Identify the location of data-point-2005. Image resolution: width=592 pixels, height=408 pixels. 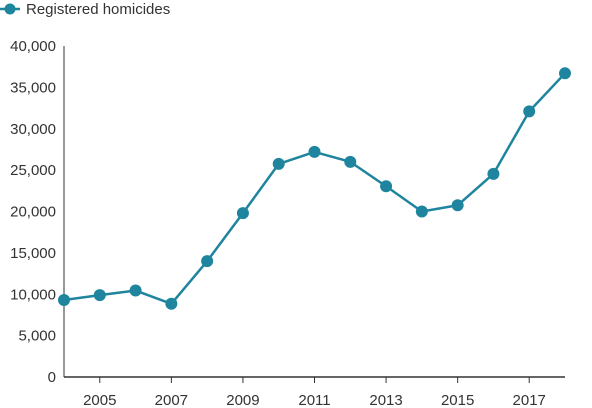
(99, 295).